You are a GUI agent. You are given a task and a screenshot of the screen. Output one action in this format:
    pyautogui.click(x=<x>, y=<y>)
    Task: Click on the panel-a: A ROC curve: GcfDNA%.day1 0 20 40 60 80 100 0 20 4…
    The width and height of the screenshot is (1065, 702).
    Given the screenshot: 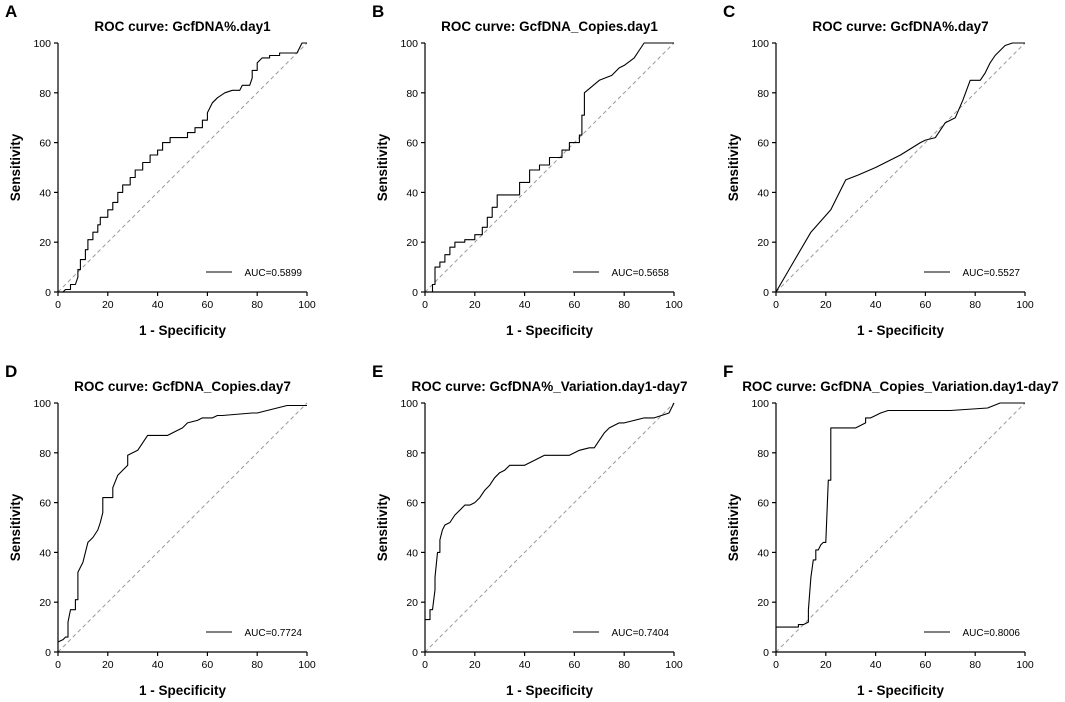 What is the action you would take?
    pyautogui.click(x=160, y=170)
    